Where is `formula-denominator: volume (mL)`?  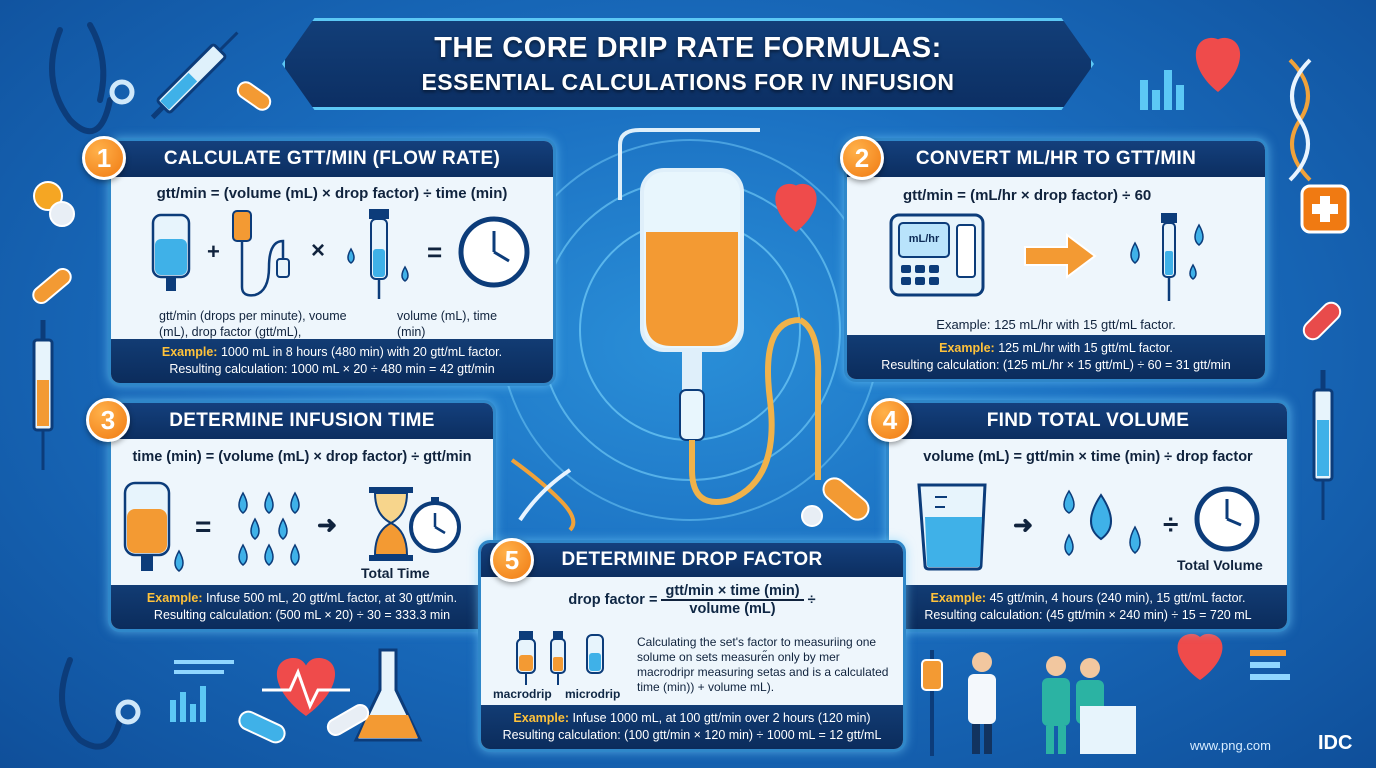 formula-denominator: volume (mL) is located at coordinates (732, 609).